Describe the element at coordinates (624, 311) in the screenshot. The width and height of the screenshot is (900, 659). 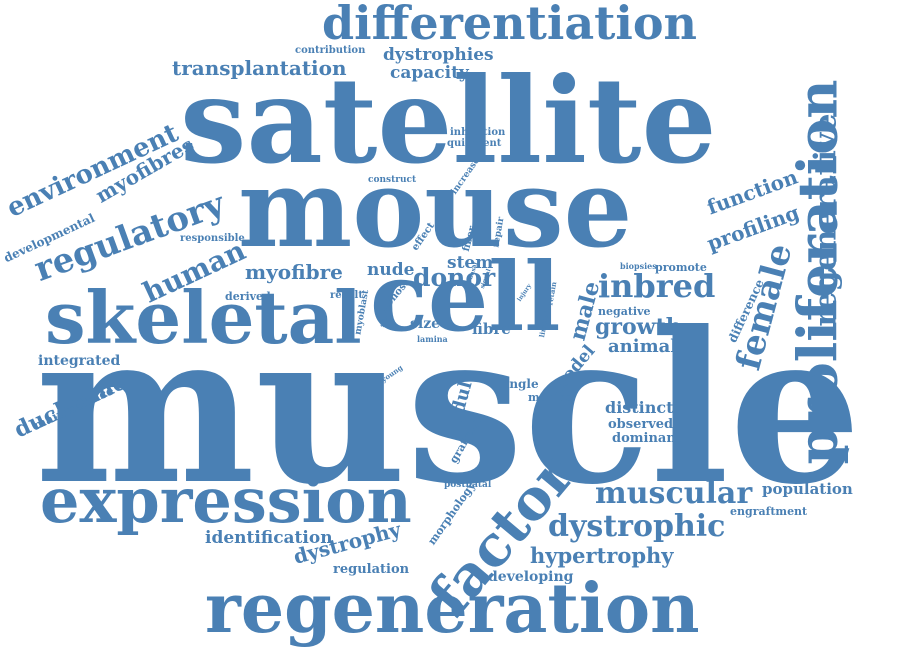
I see `word-negative: negative` at that location.